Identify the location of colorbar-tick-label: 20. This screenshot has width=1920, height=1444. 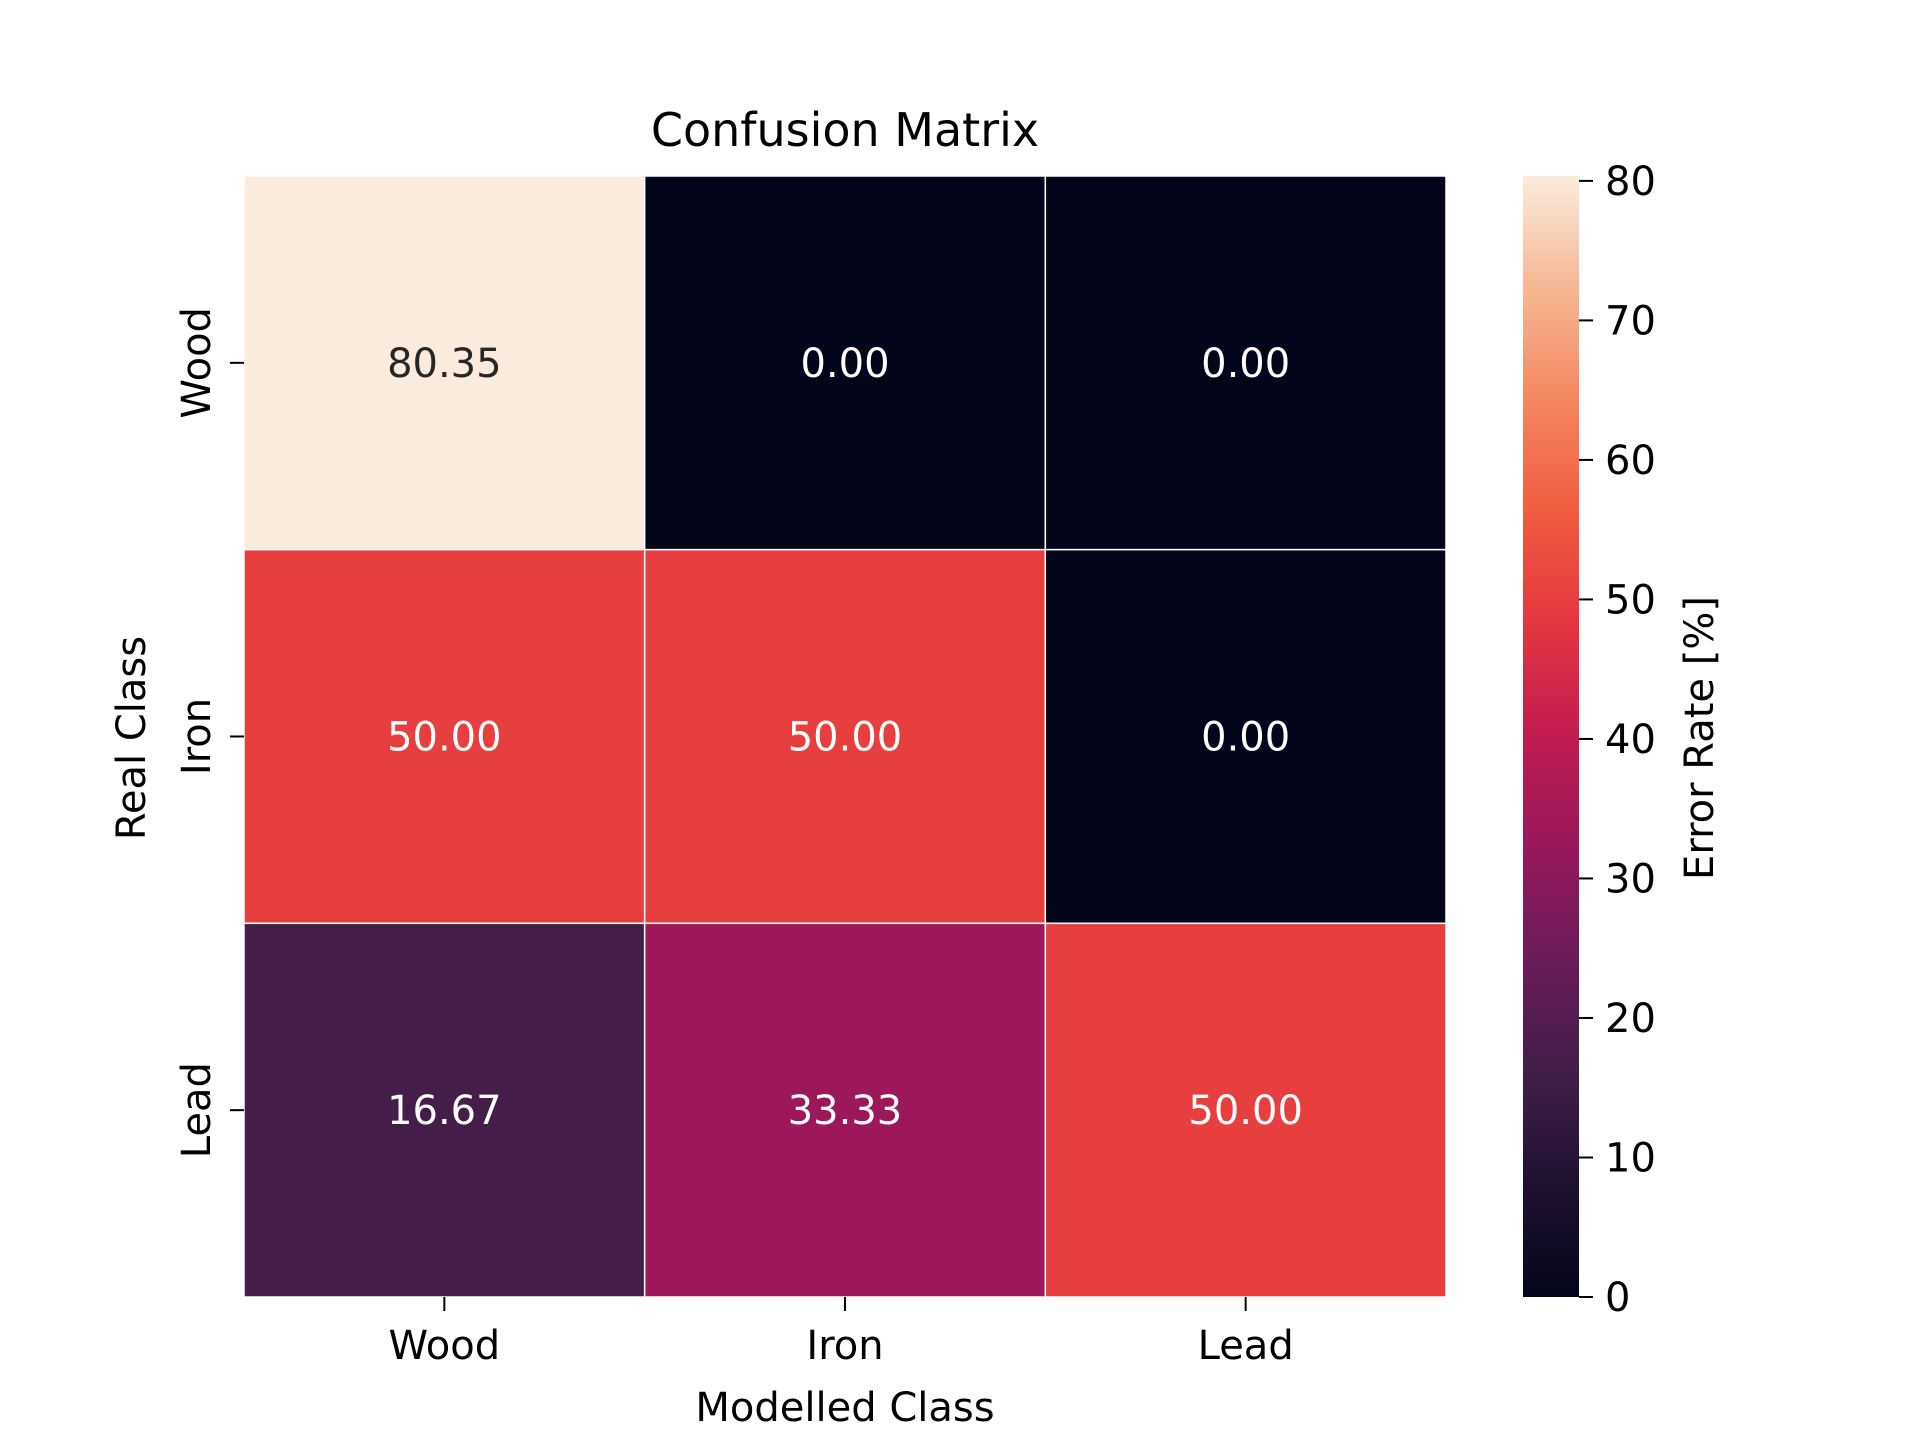
(1630, 1019).